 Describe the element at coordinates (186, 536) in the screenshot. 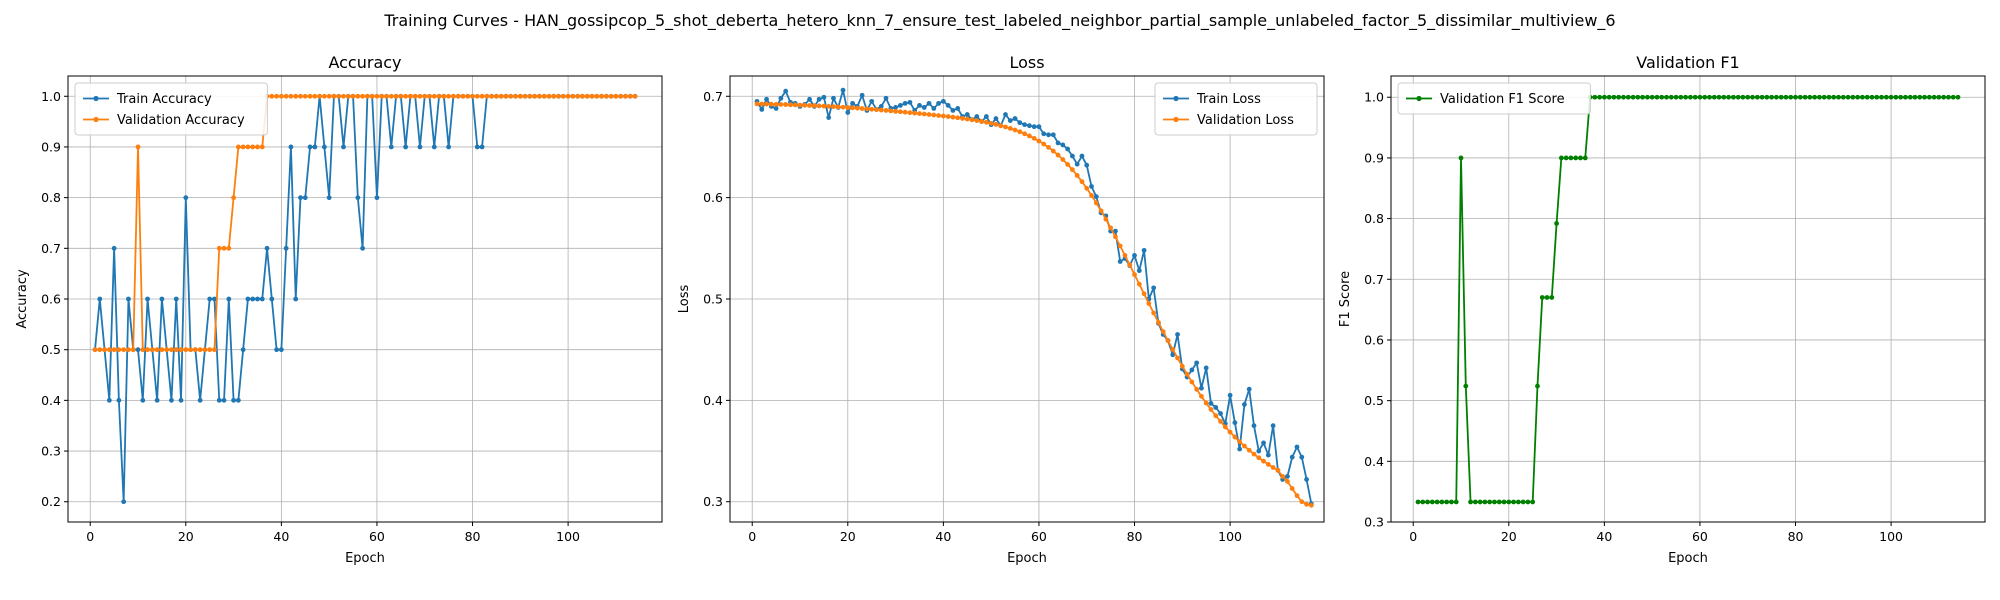

I see `x-tick-label: 20` at that location.